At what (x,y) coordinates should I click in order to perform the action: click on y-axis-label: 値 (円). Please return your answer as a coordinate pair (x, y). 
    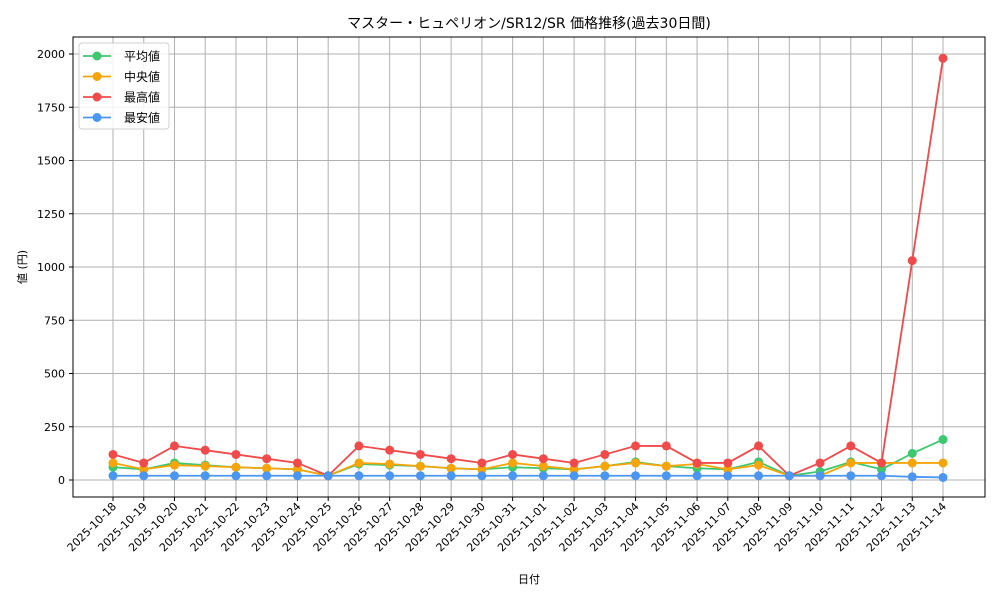
    Looking at the image, I should click on (22, 267).